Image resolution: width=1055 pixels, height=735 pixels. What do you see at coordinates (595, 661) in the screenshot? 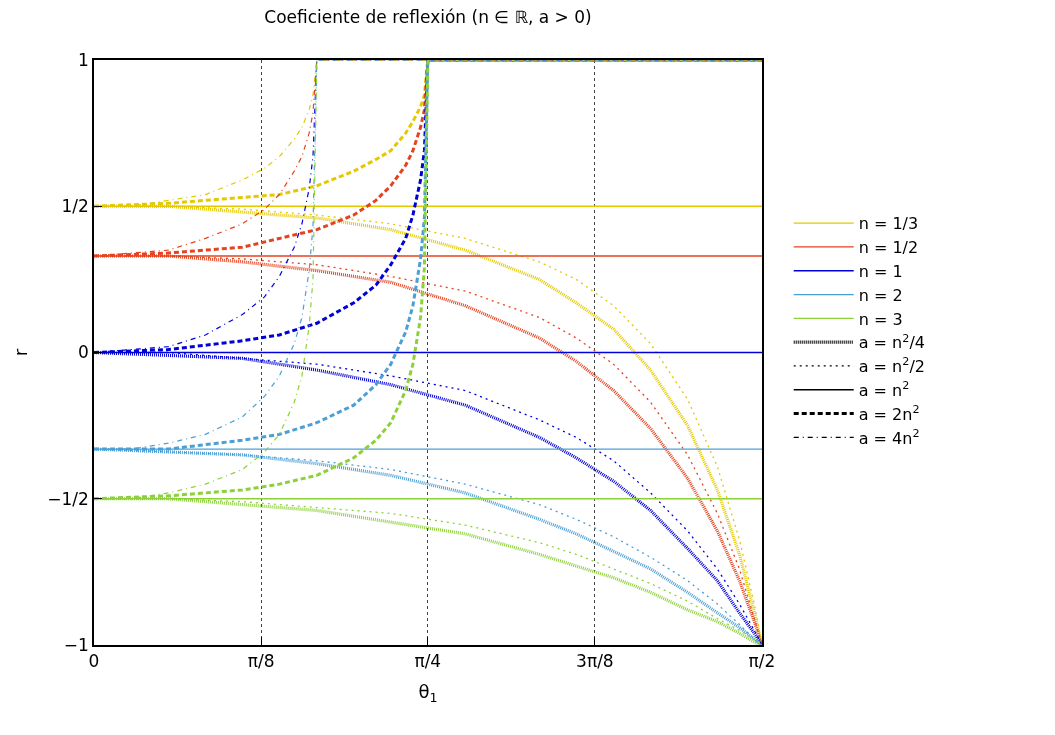
I see `x-tick-label: 3π/8` at bounding box center [595, 661].